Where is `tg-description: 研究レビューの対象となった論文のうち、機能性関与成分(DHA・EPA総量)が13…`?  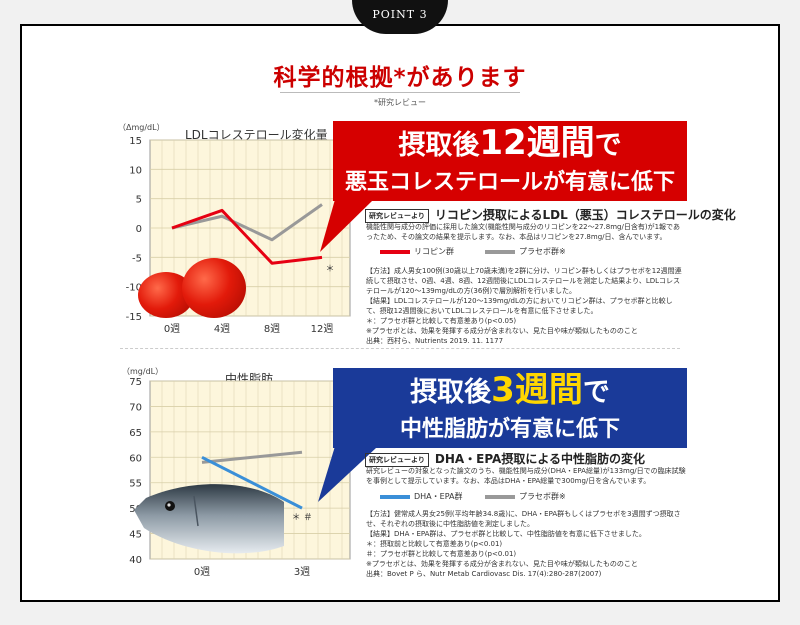
tg-description: 研究レビューの対象となった論文のうち、機能性関与成分(DHA・EPA総量)が13… is located at coordinates (526, 476).